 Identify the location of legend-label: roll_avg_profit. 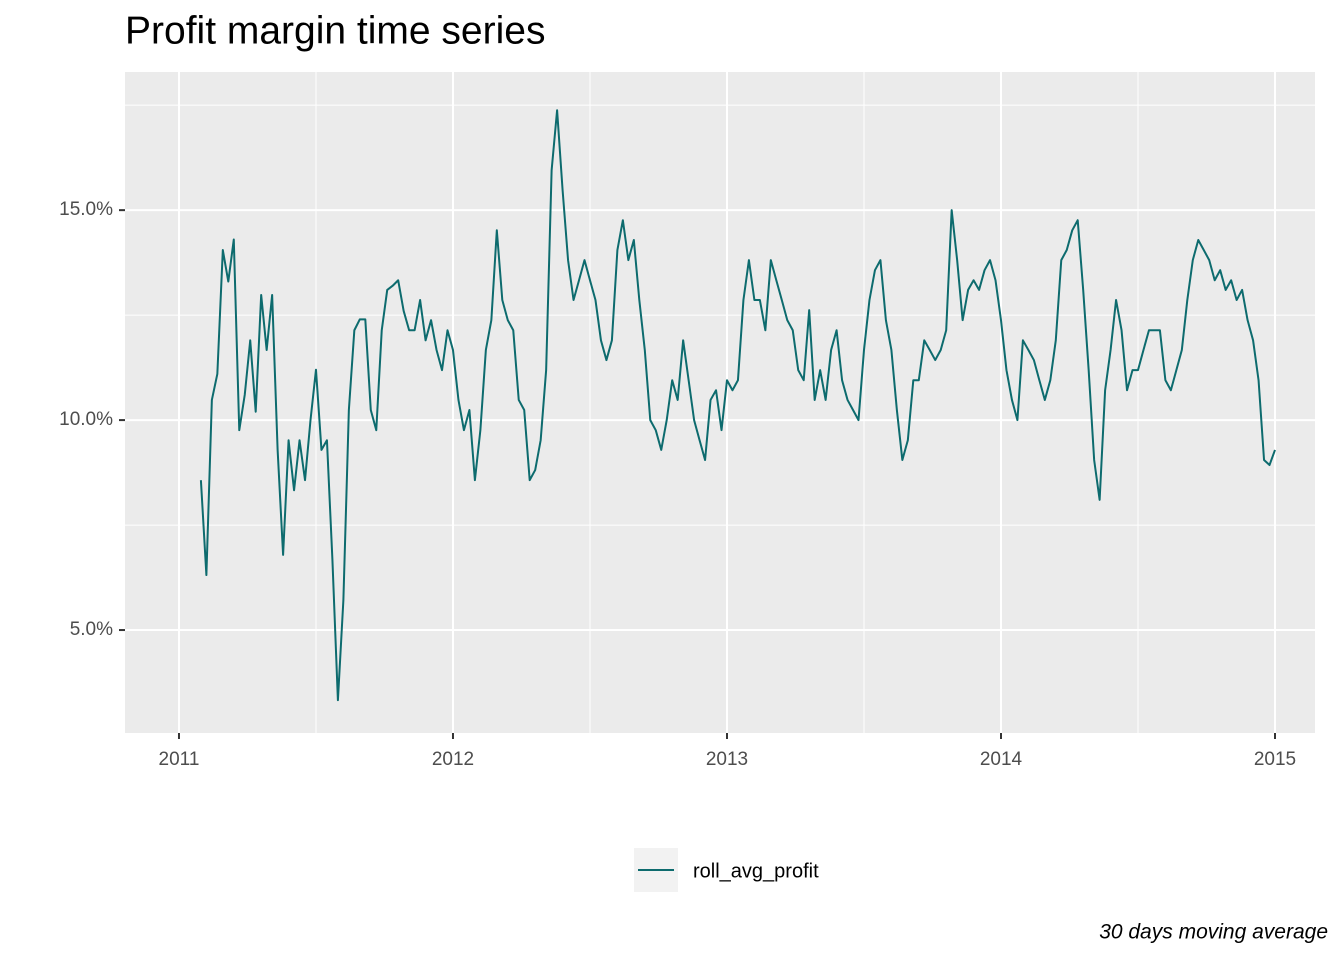
(756, 871).